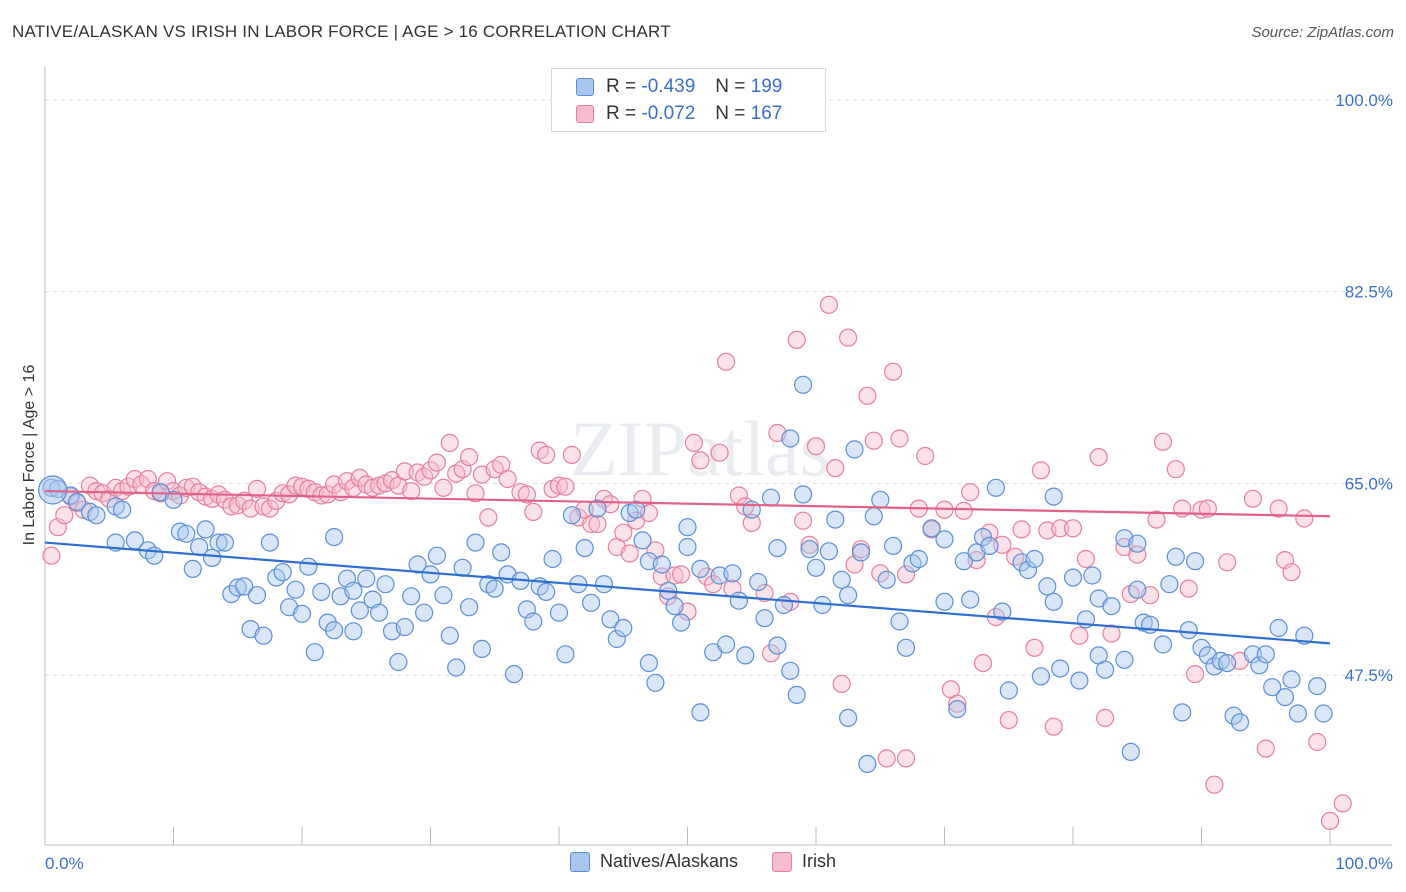  Describe the element at coordinates (64, 863) in the screenshot. I see `x-tick-label: 0.0%` at that location.